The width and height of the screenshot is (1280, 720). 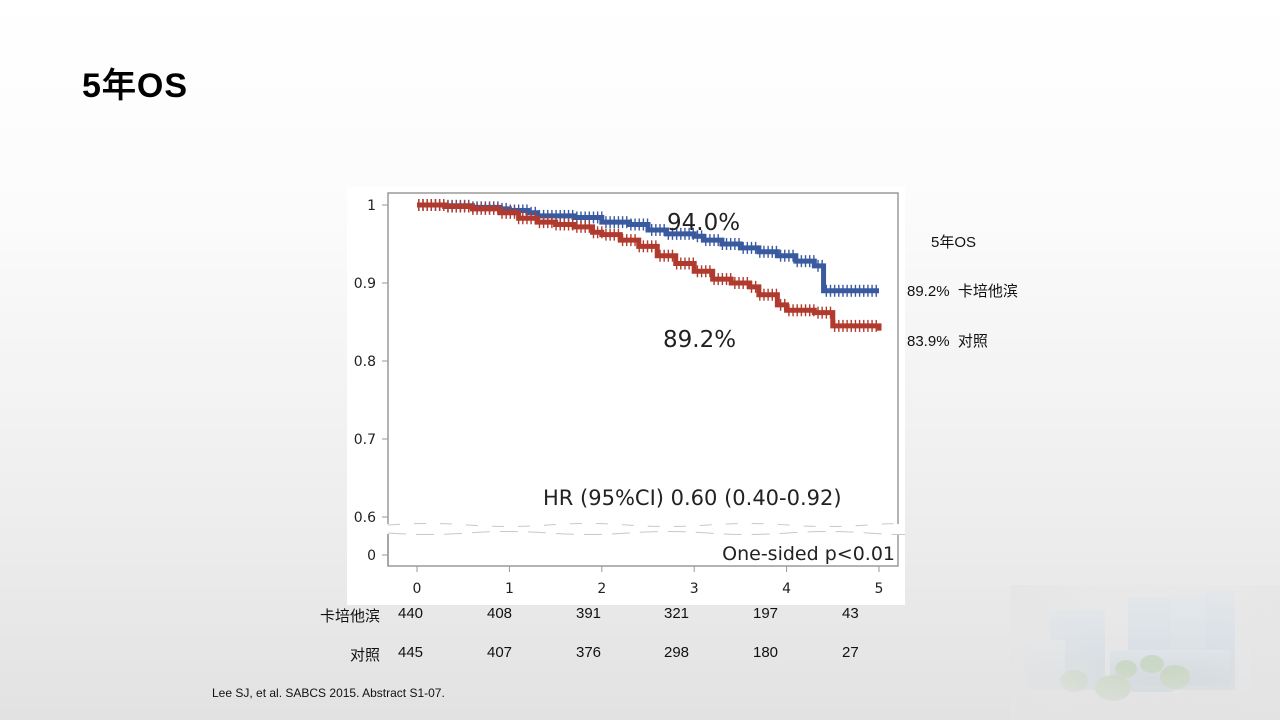 I want to click on risk-cell: 197, so click(x=766, y=613).